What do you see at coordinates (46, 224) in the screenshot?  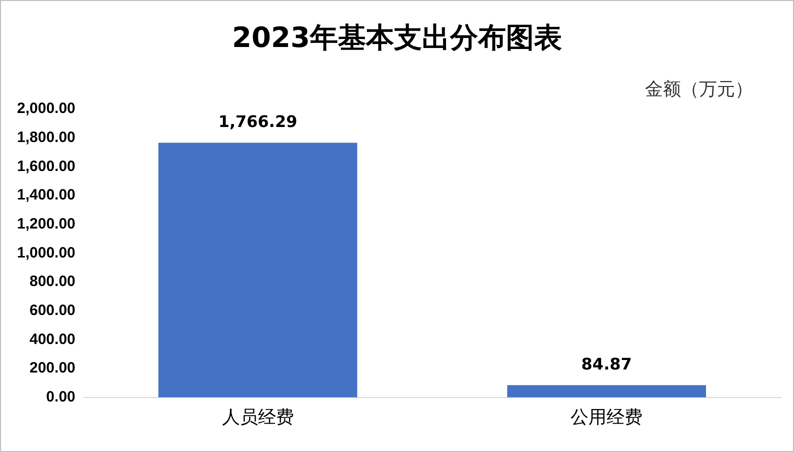 I see `y-tick-label: 1,200.00` at bounding box center [46, 224].